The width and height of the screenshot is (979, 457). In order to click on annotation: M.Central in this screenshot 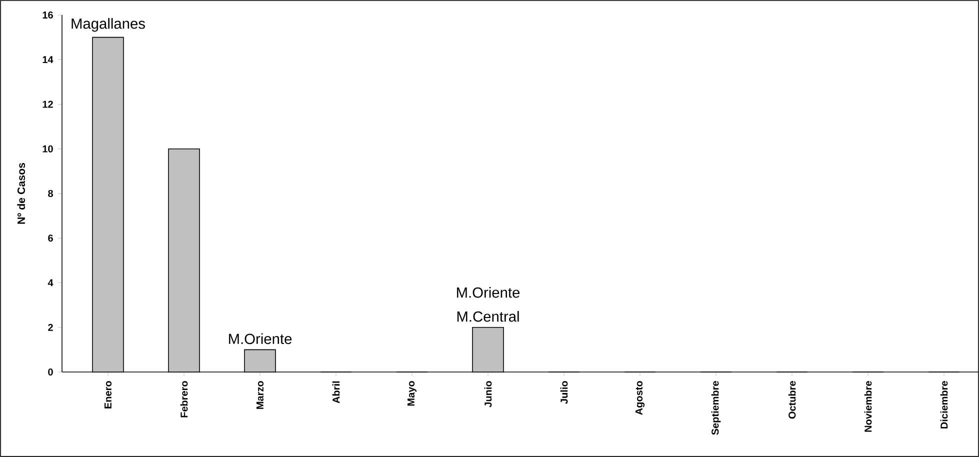, I will do `click(488, 316)`.